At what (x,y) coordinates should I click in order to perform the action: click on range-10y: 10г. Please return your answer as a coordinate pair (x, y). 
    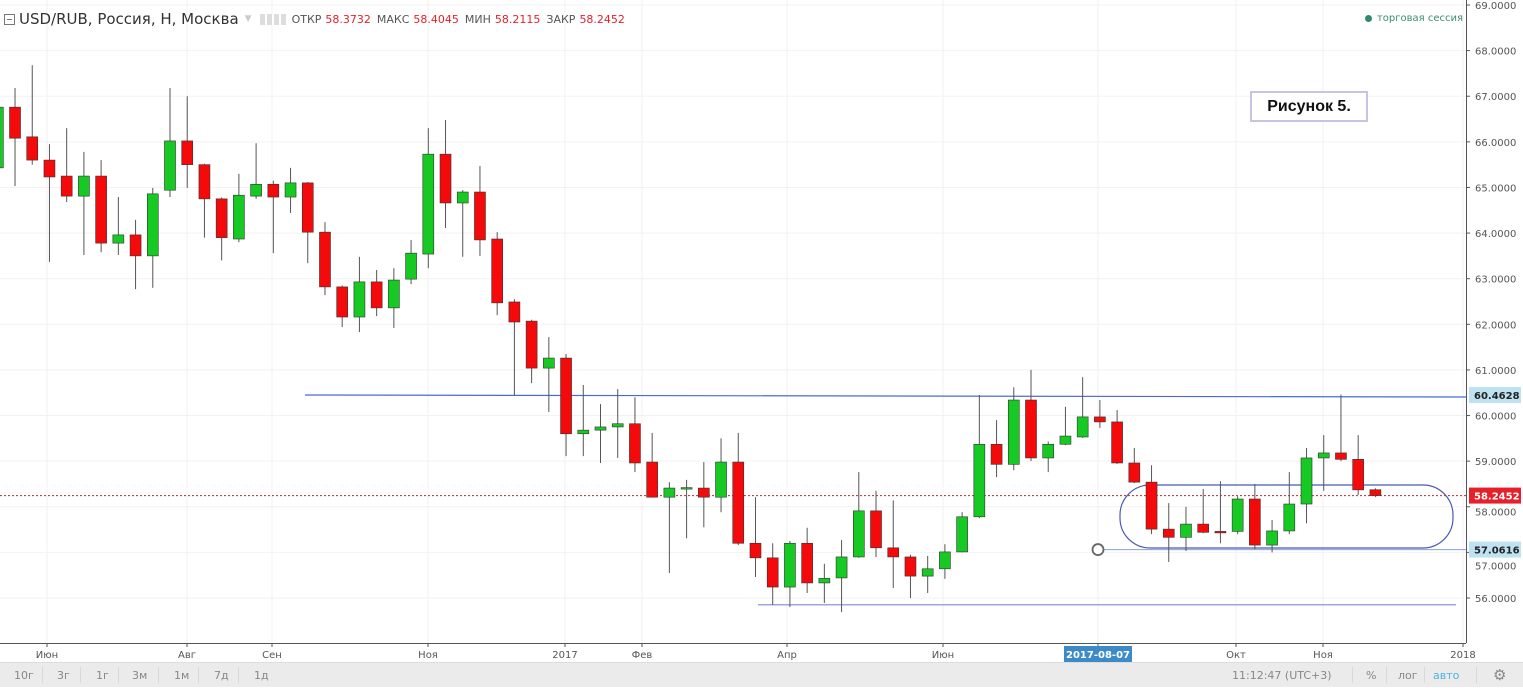
    Looking at the image, I should click on (24, 675).